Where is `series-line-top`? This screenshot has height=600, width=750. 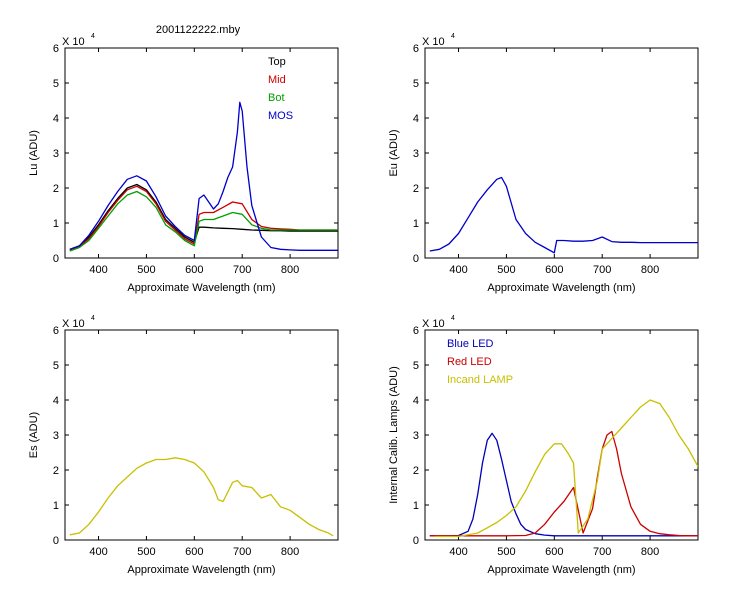 series-line-top is located at coordinates (203, 216).